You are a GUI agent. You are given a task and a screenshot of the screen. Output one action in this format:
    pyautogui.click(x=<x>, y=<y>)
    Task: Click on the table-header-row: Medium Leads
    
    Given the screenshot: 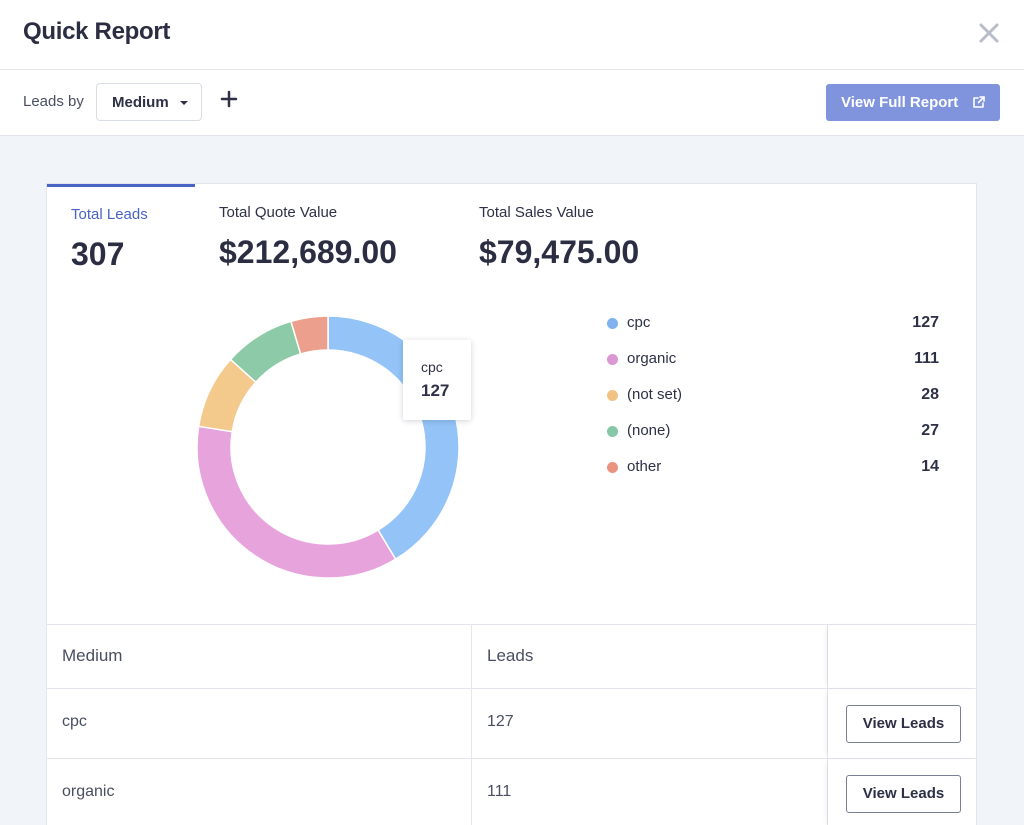 What is the action you would take?
    pyautogui.click(x=511, y=657)
    